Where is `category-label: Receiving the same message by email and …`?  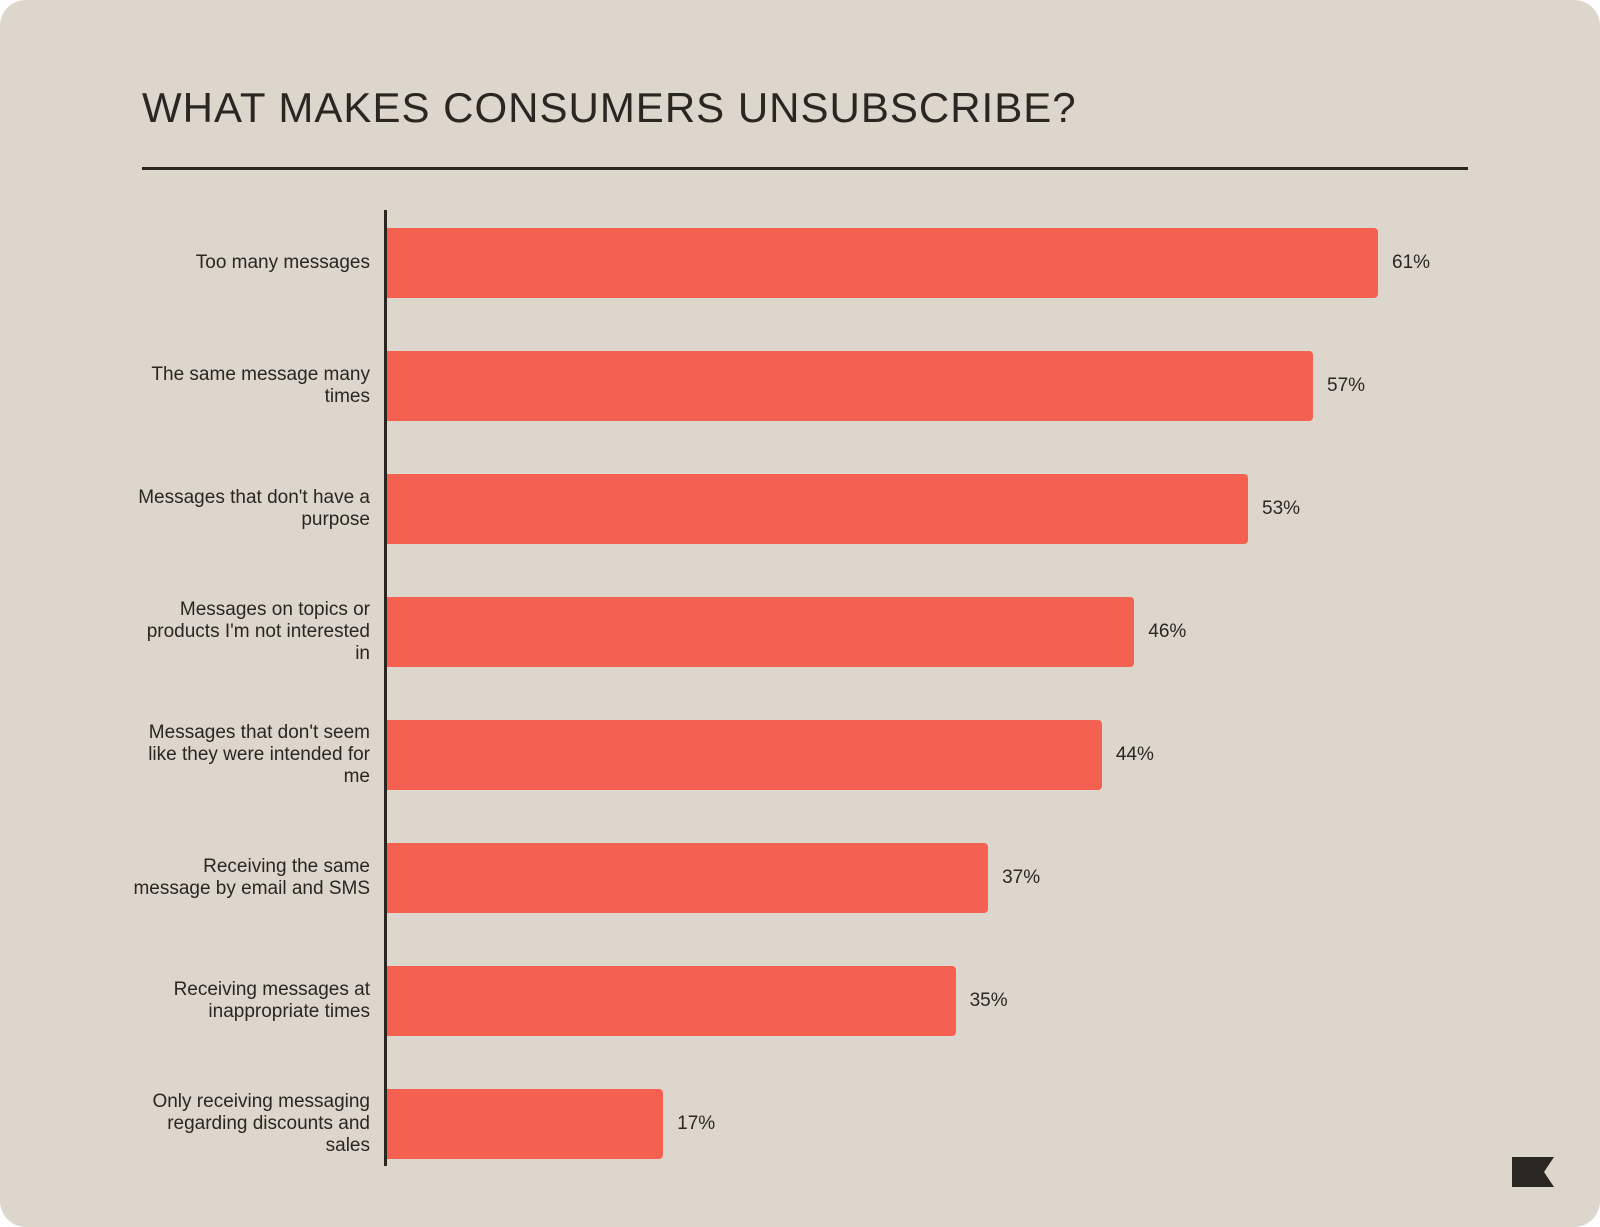 category-label: Receiving the same message by email and … is located at coordinates (251, 877).